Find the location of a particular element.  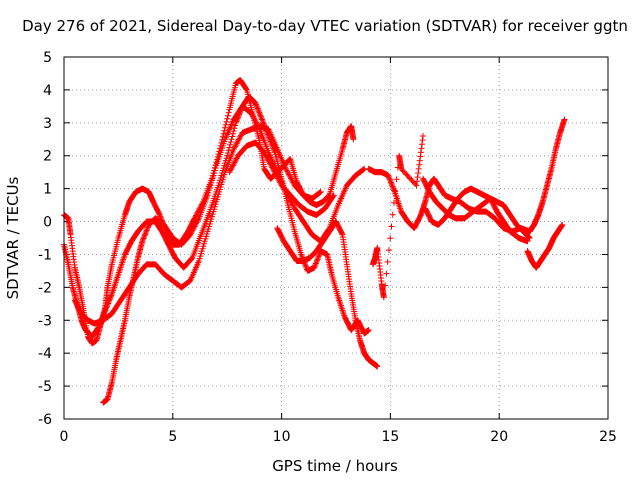

y-tick-label: -2 is located at coordinates (45, 288).